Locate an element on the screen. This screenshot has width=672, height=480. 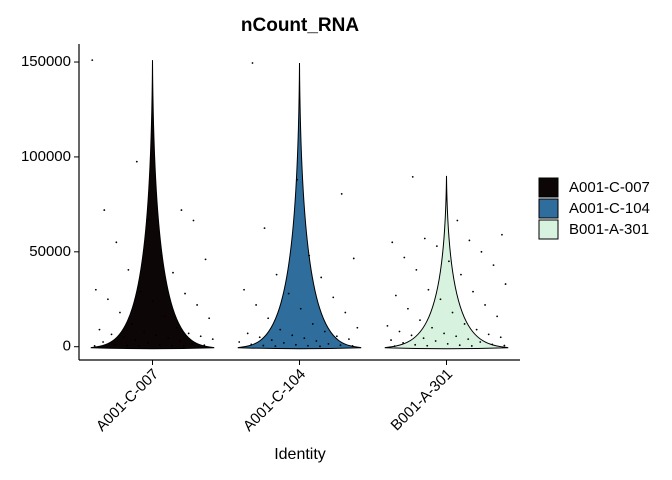
y-tick-label: 50000 is located at coordinates (50, 251).